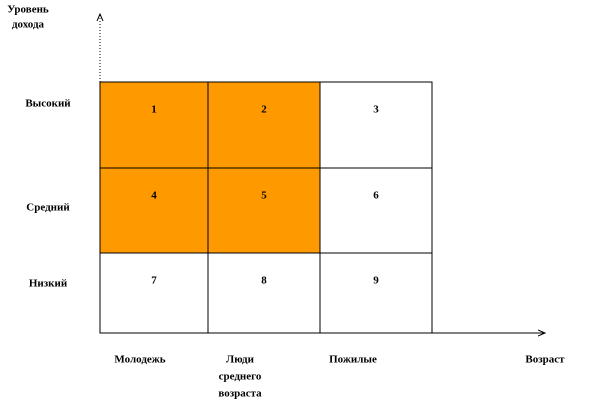 The image size is (601, 412). What do you see at coordinates (264, 281) in the screenshot?
I see `cell-number: 8` at bounding box center [264, 281].